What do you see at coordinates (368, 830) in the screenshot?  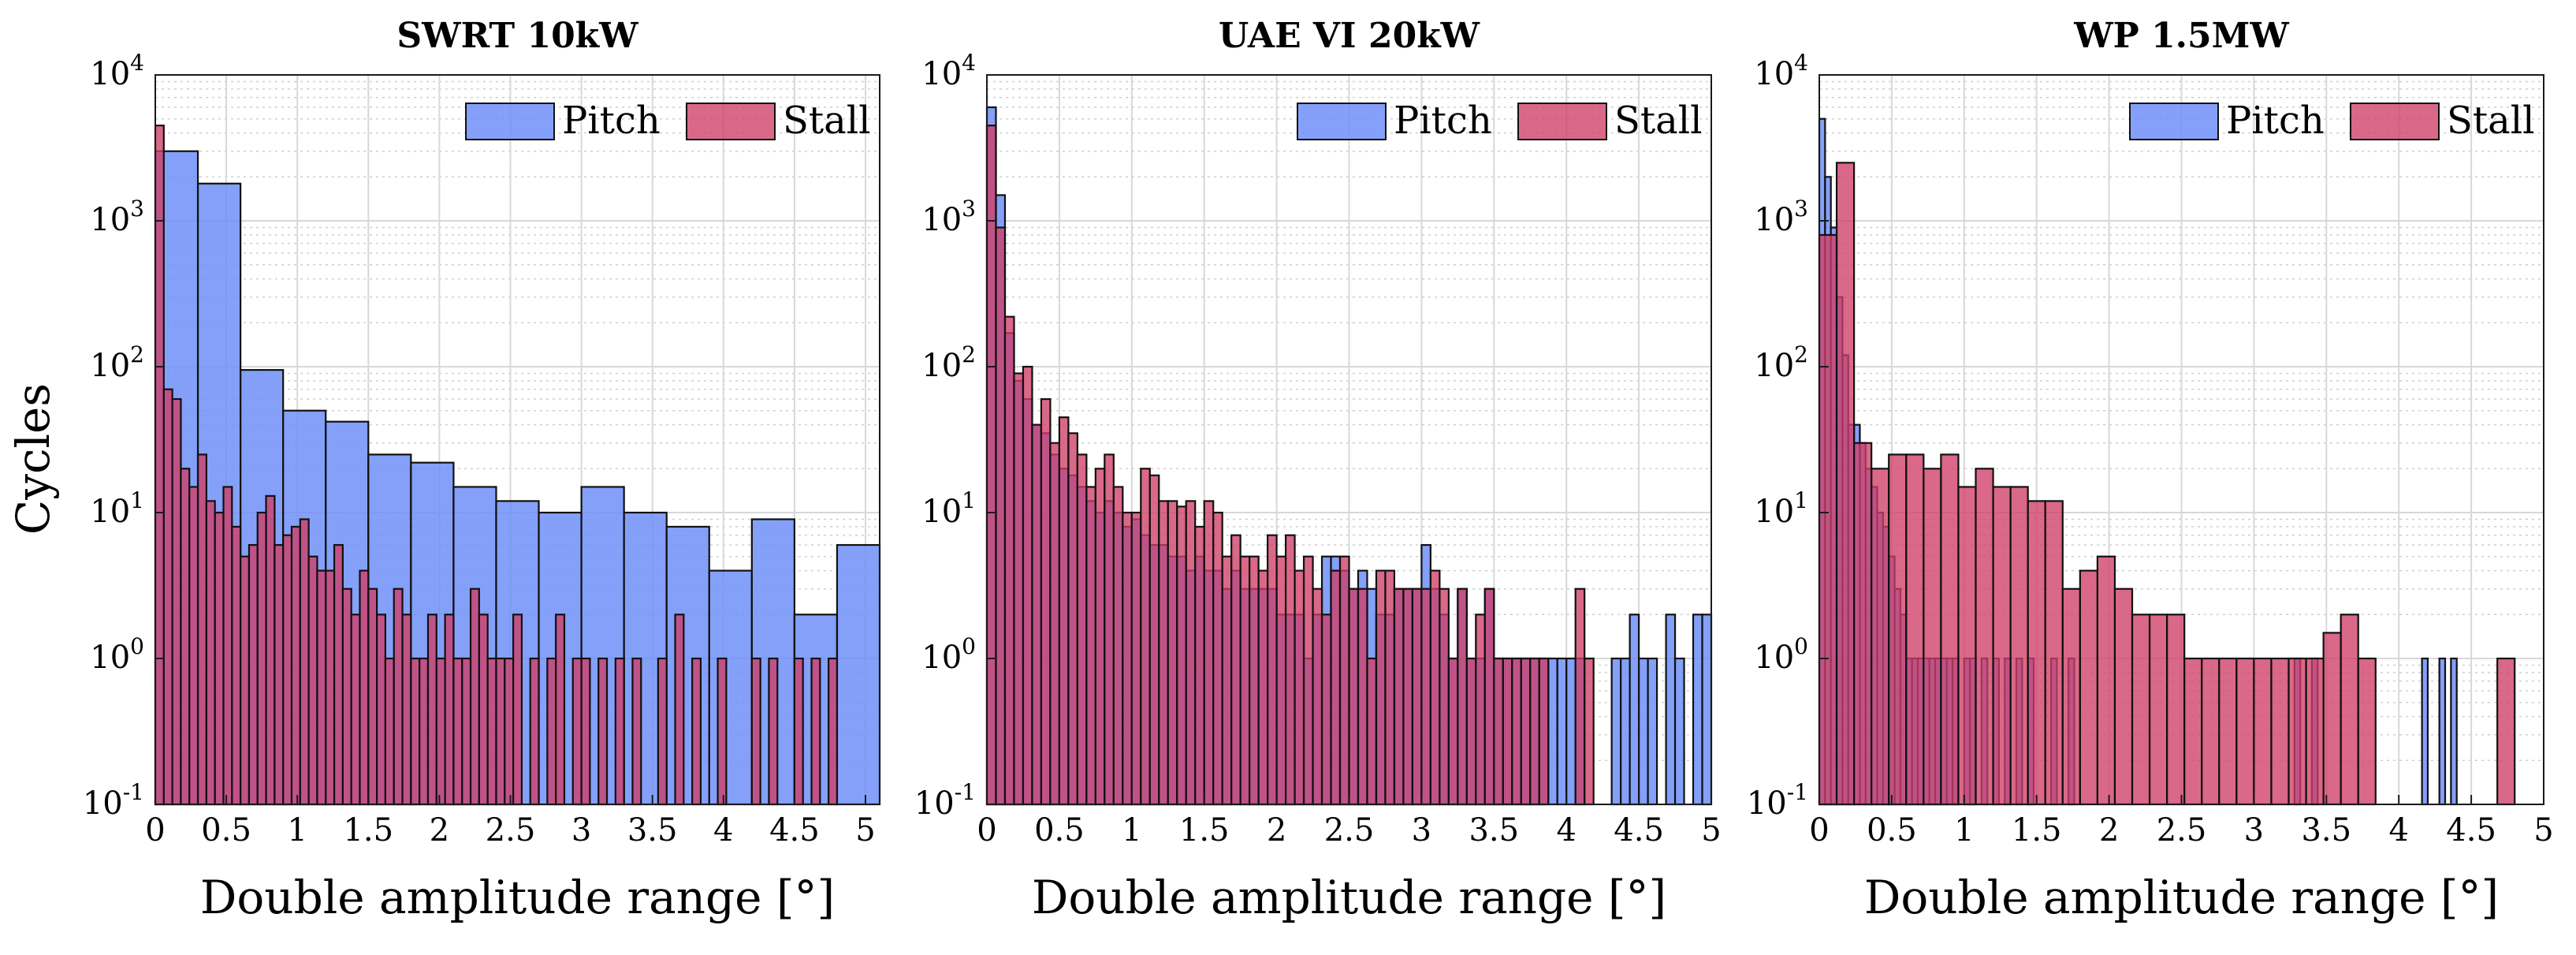 I see `x-tick-label: 1.5` at bounding box center [368, 830].